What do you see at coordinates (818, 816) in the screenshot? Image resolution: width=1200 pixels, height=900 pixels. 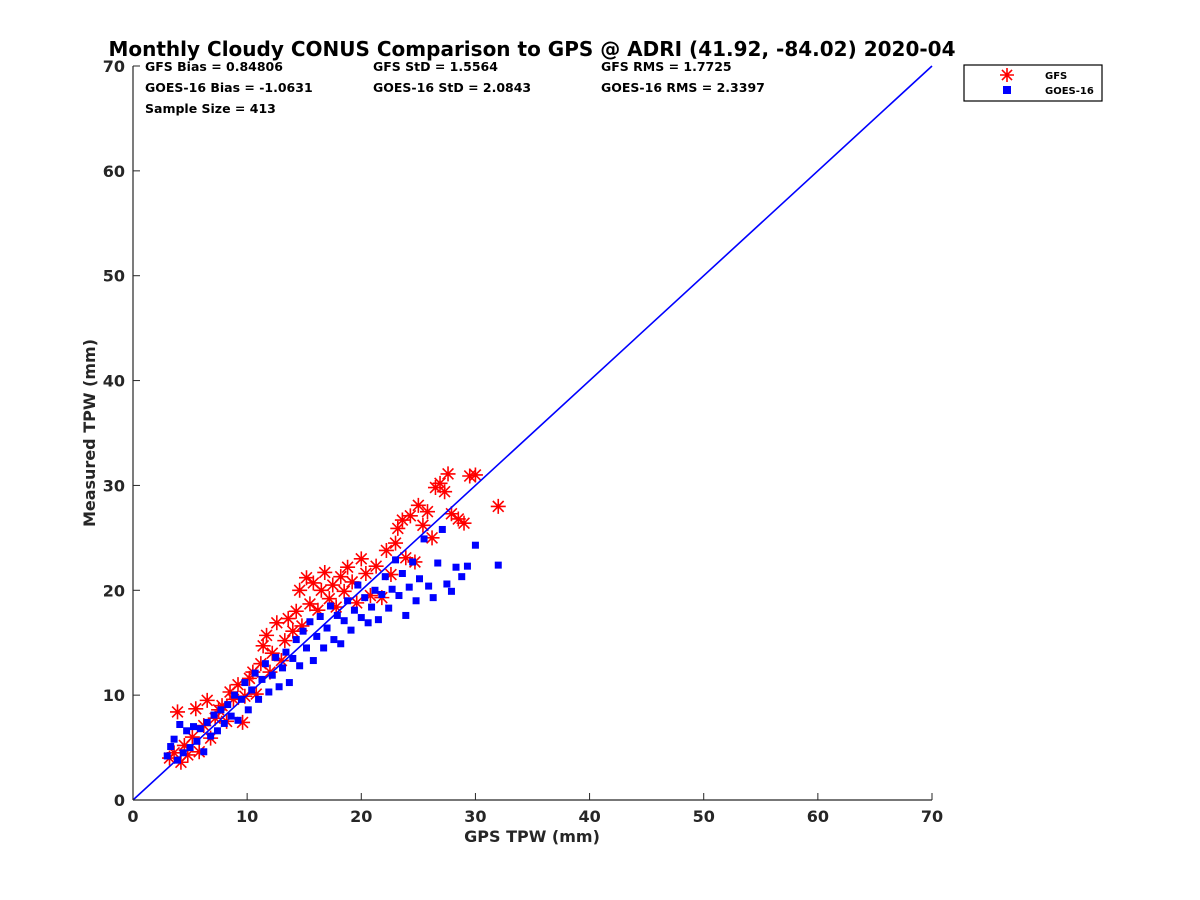 I see `x-tick-label: 60` at bounding box center [818, 816].